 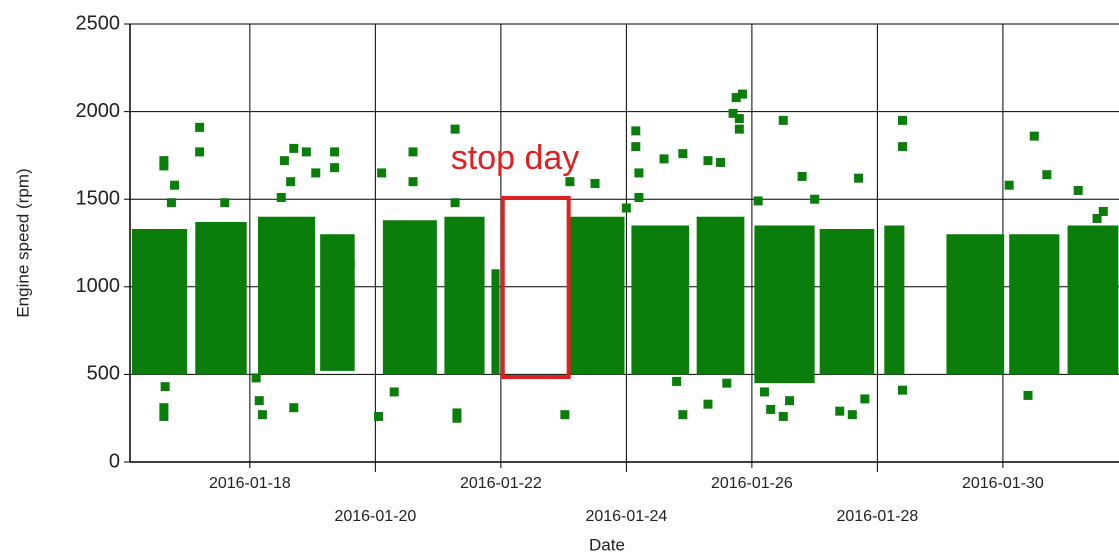 I want to click on x-tick-label: 2016-01-22, so click(x=501, y=483).